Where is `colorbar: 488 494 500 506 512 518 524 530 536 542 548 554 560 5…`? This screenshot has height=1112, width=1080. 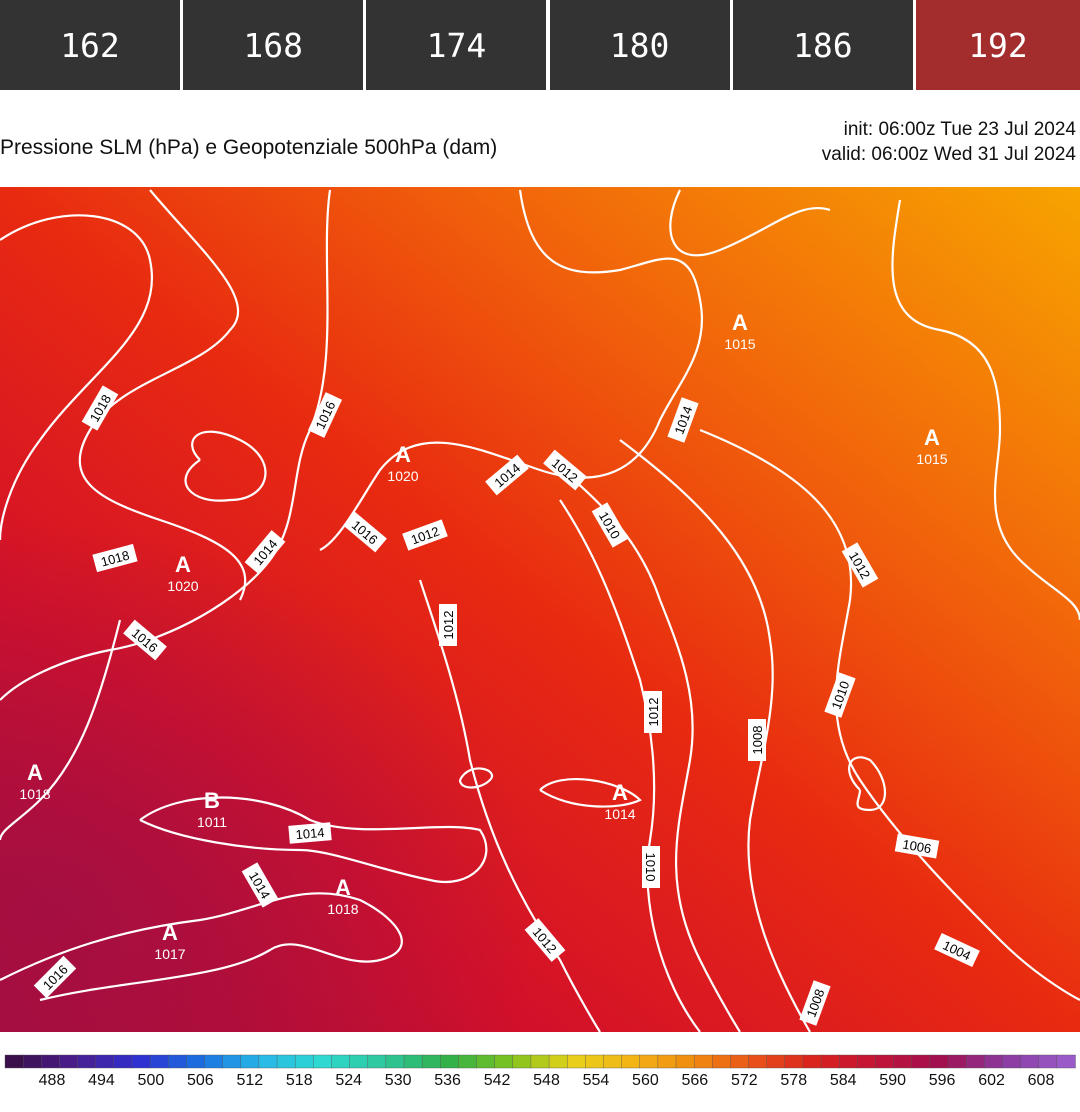
colorbar: 488 494 500 506 512 518 524 530 536 542 548 554 560 5… is located at coordinates (540, 1071).